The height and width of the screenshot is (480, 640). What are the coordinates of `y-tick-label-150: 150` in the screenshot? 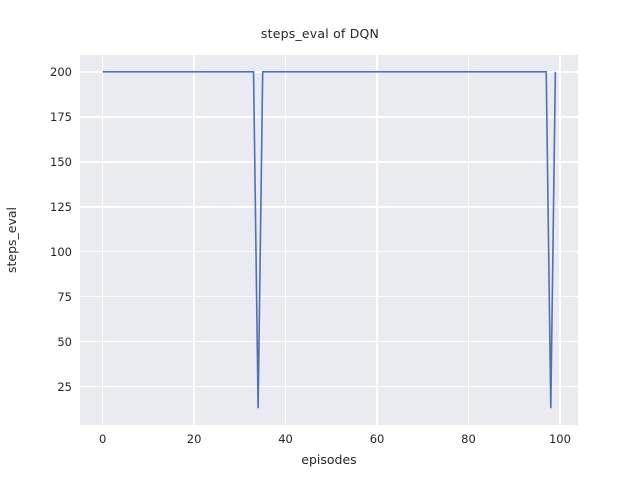 It's located at (61, 161).